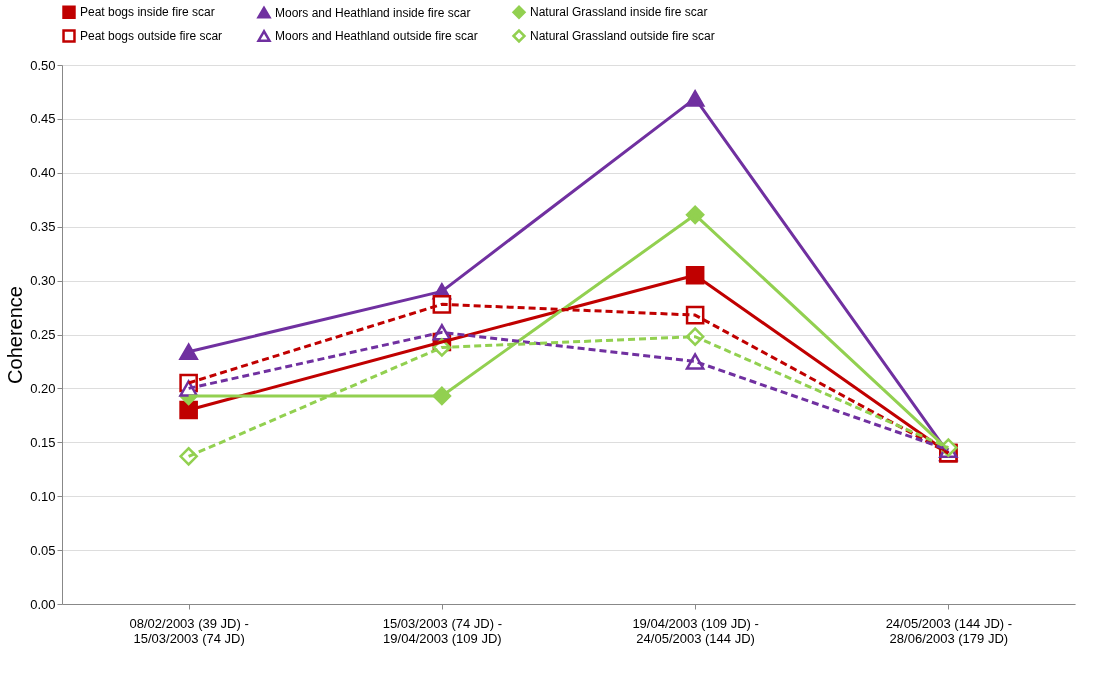 This screenshot has height=680, width=1108. I want to click on y-tick-label: 0.40, so click(43, 173).